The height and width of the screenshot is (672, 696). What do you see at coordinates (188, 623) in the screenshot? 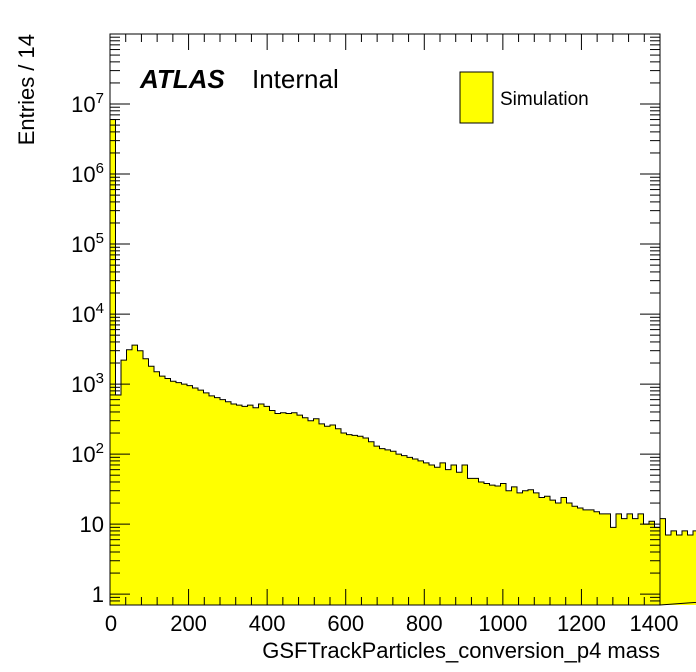
I see `x-tick-label: 200` at bounding box center [188, 623].